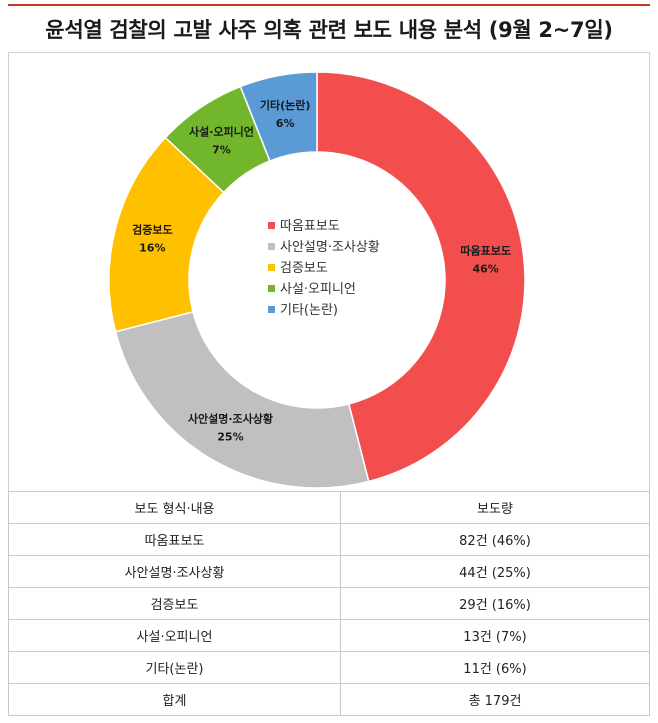 Image resolution: width=658 pixels, height=723 pixels. Describe the element at coordinates (495, 603) in the screenshot. I see `cell-amount: 29건 (16%)` at that location.